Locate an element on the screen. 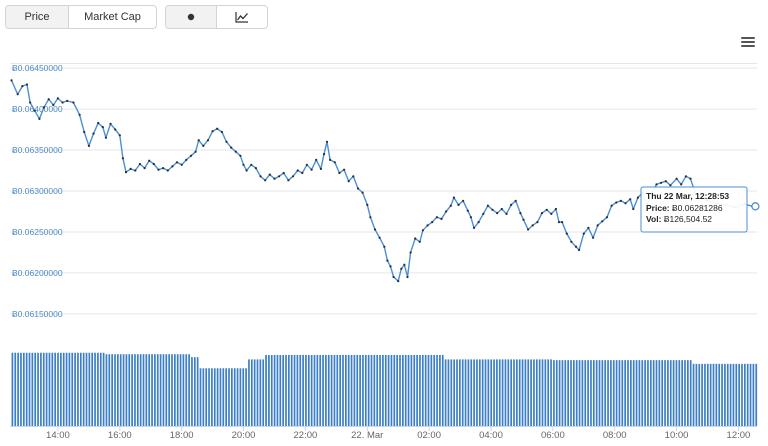 The width and height of the screenshot is (768, 446). x-tick-label: 08:00 is located at coordinates (615, 435).